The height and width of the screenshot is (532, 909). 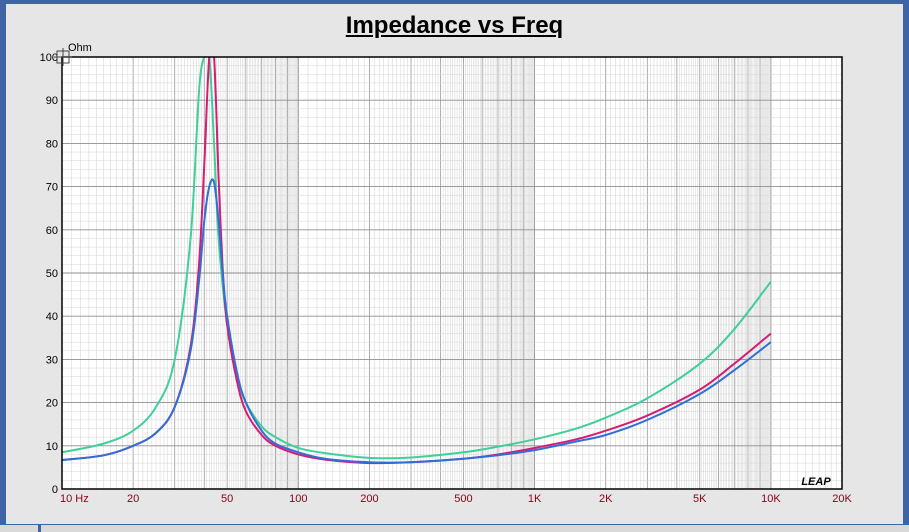 What do you see at coordinates (454, 528) in the screenshot?
I see `status-strip` at bounding box center [454, 528].